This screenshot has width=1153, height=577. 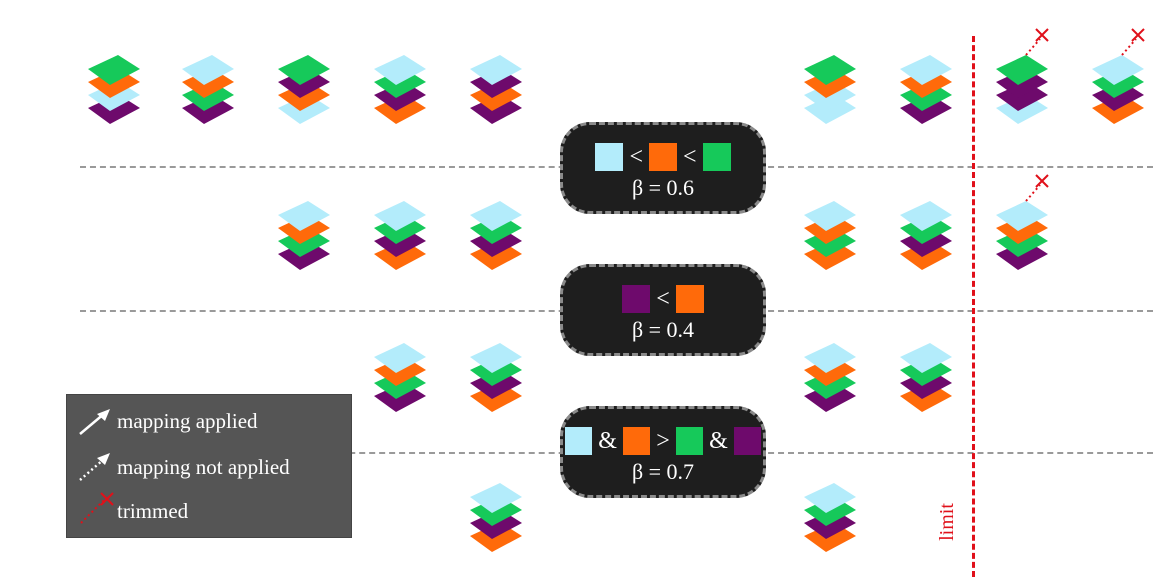 I want to click on dotted-arrow-icon, so click(x=94, y=467).